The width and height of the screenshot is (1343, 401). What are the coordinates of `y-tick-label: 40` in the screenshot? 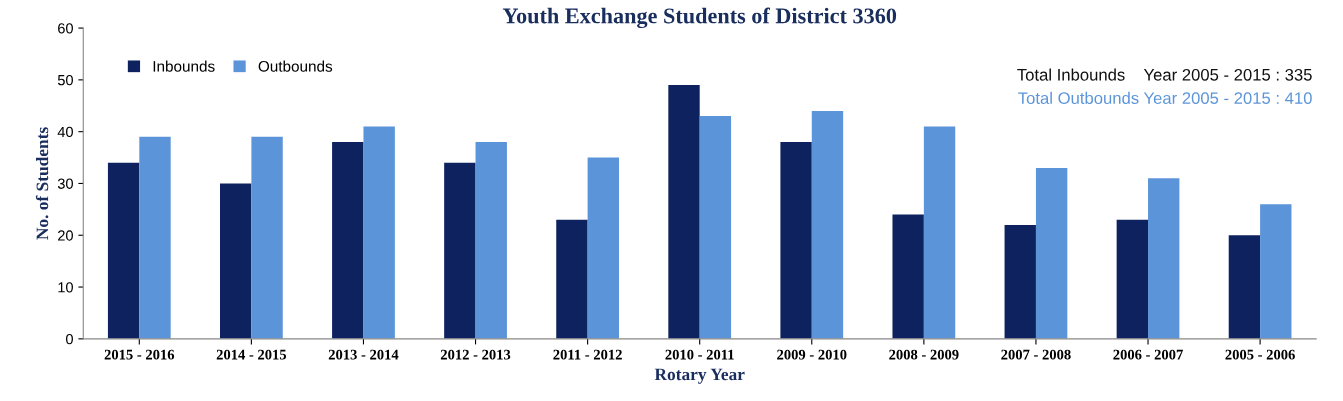 It's located at (65, 132).